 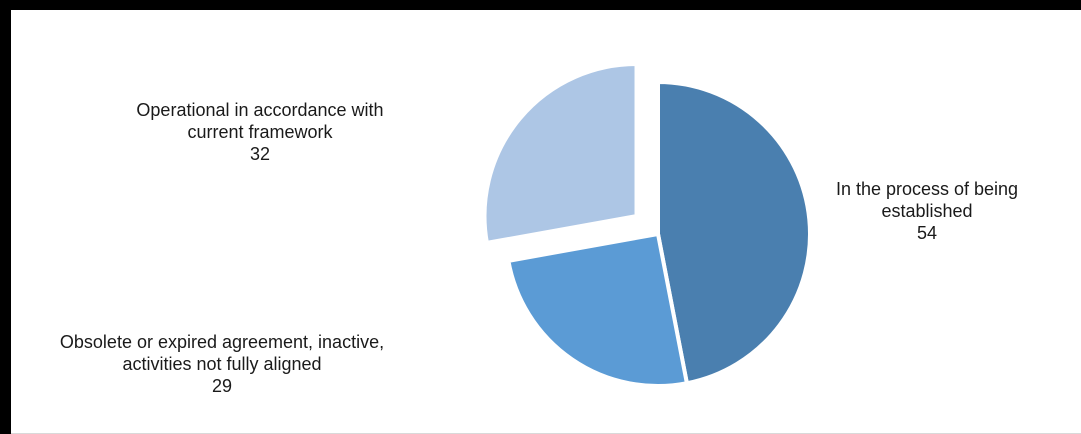 I want to click on slice-label-text: current framework, so click(x=260, y=132).